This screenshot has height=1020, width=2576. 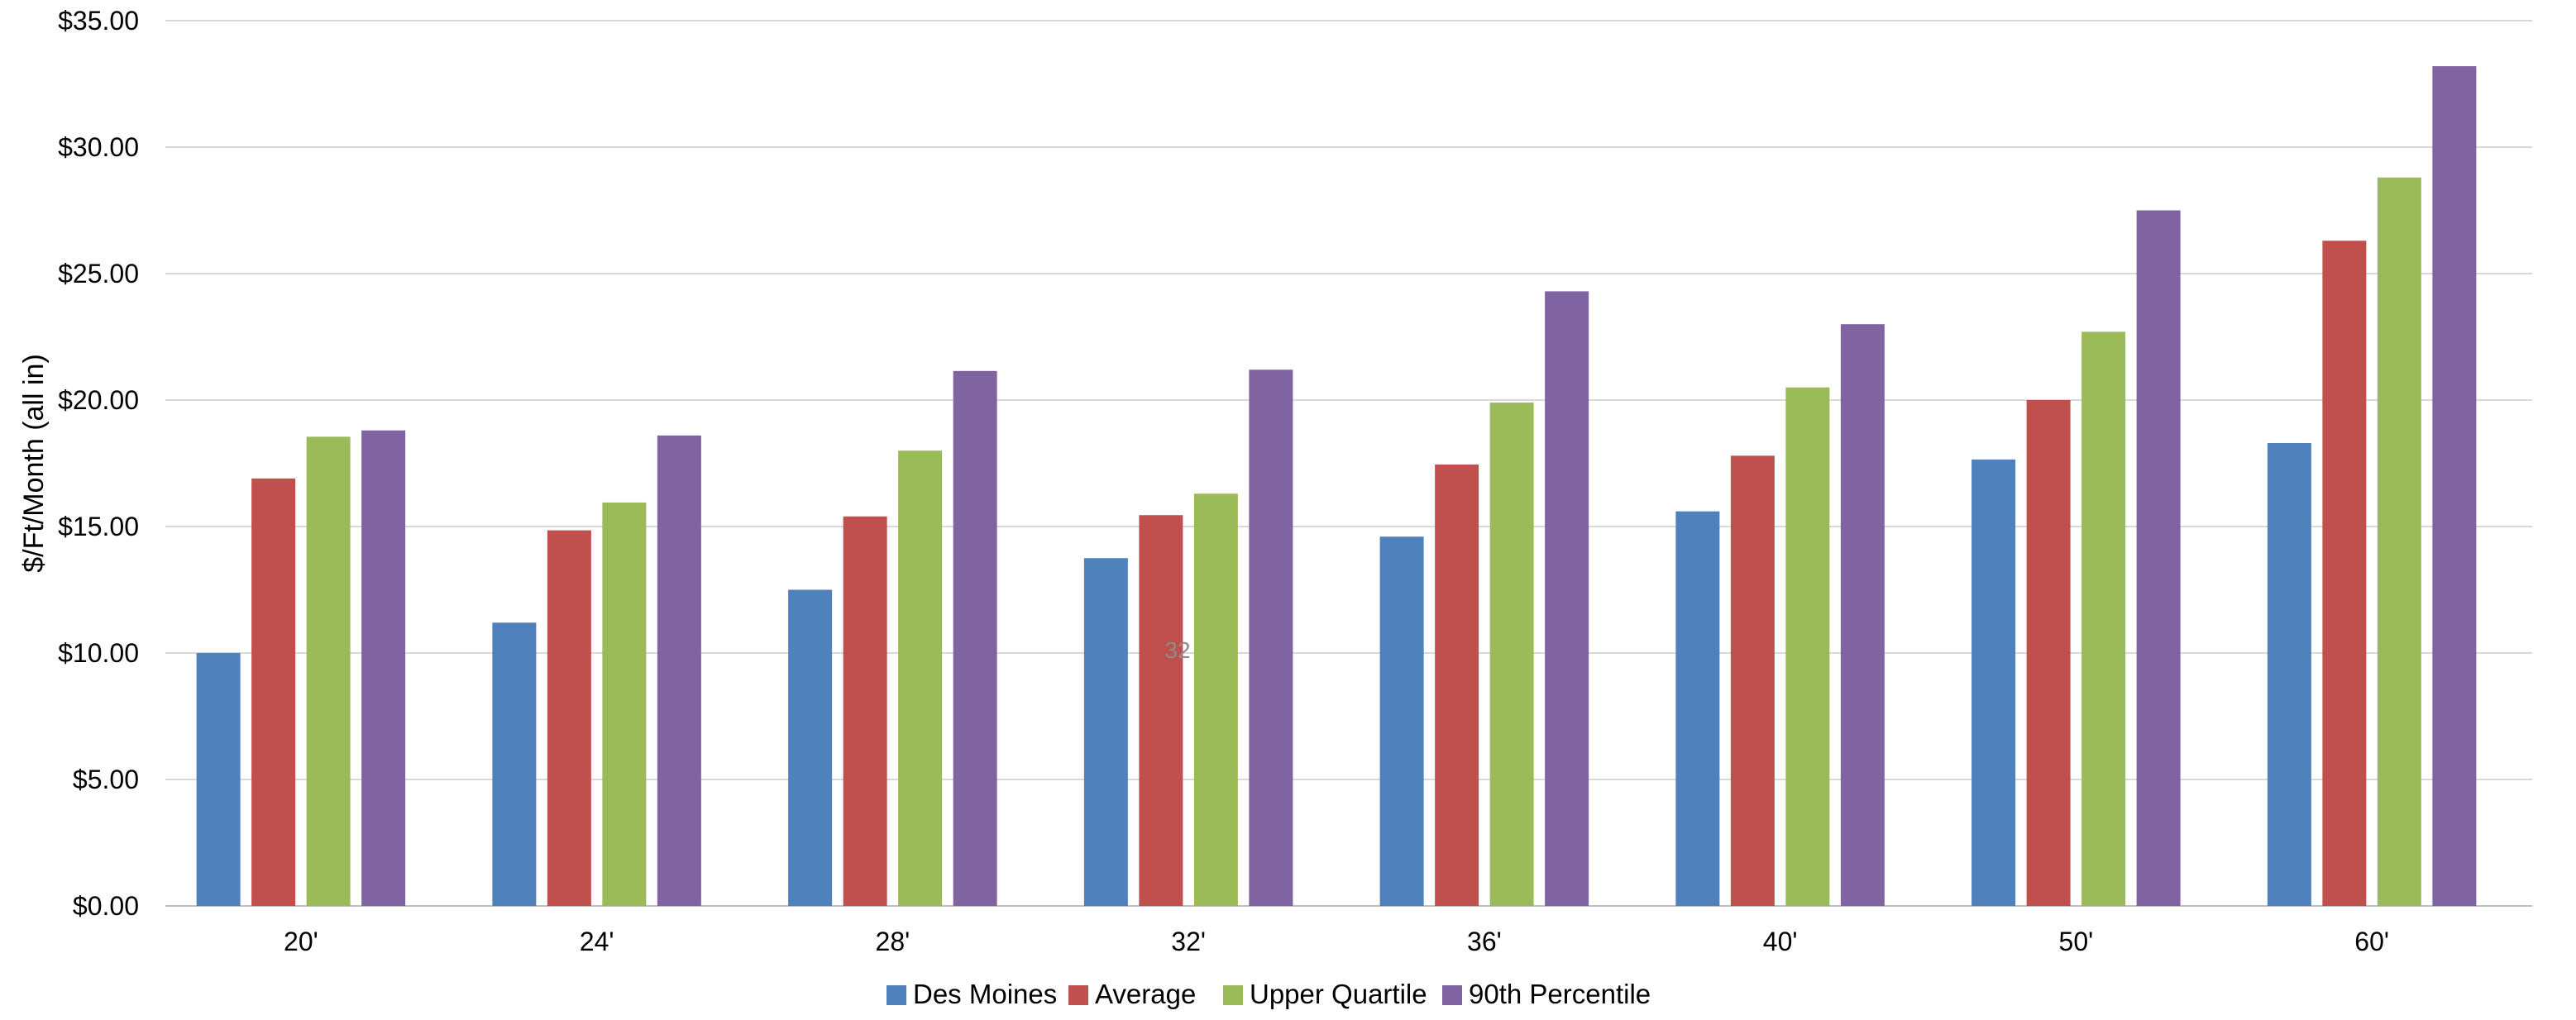 What do you see at coordinates (597, 941) in the screenshot?
I see `x-tick-label: 24'` at bounding box center [597, 941].